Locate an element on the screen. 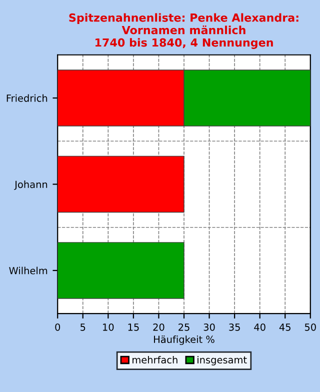 This screenshot has width=320, height=392. legend-label: mehrfach is located at coordinates (155, 360).